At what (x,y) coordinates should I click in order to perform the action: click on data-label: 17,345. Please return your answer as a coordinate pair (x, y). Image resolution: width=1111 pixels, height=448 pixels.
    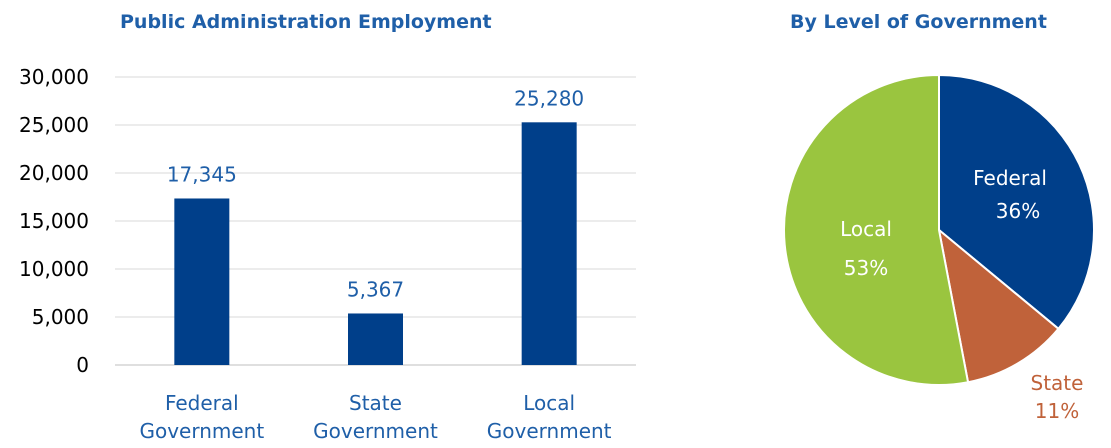
    Looking at the image, I should click on (202, 174).